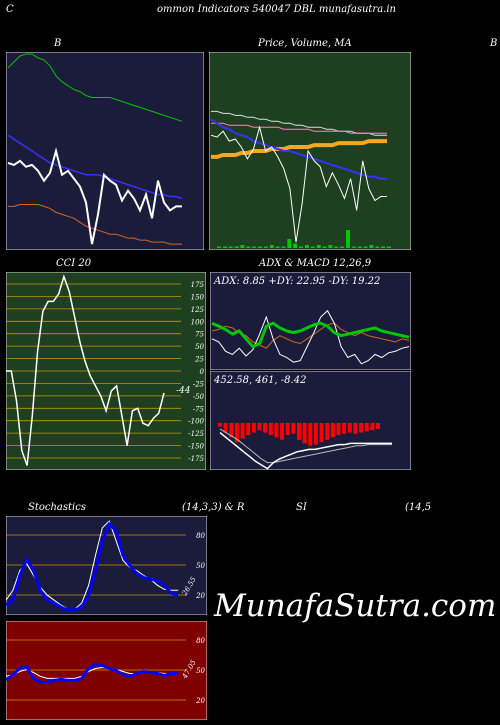  I want to click on macd-histogram, so click(299, 434).